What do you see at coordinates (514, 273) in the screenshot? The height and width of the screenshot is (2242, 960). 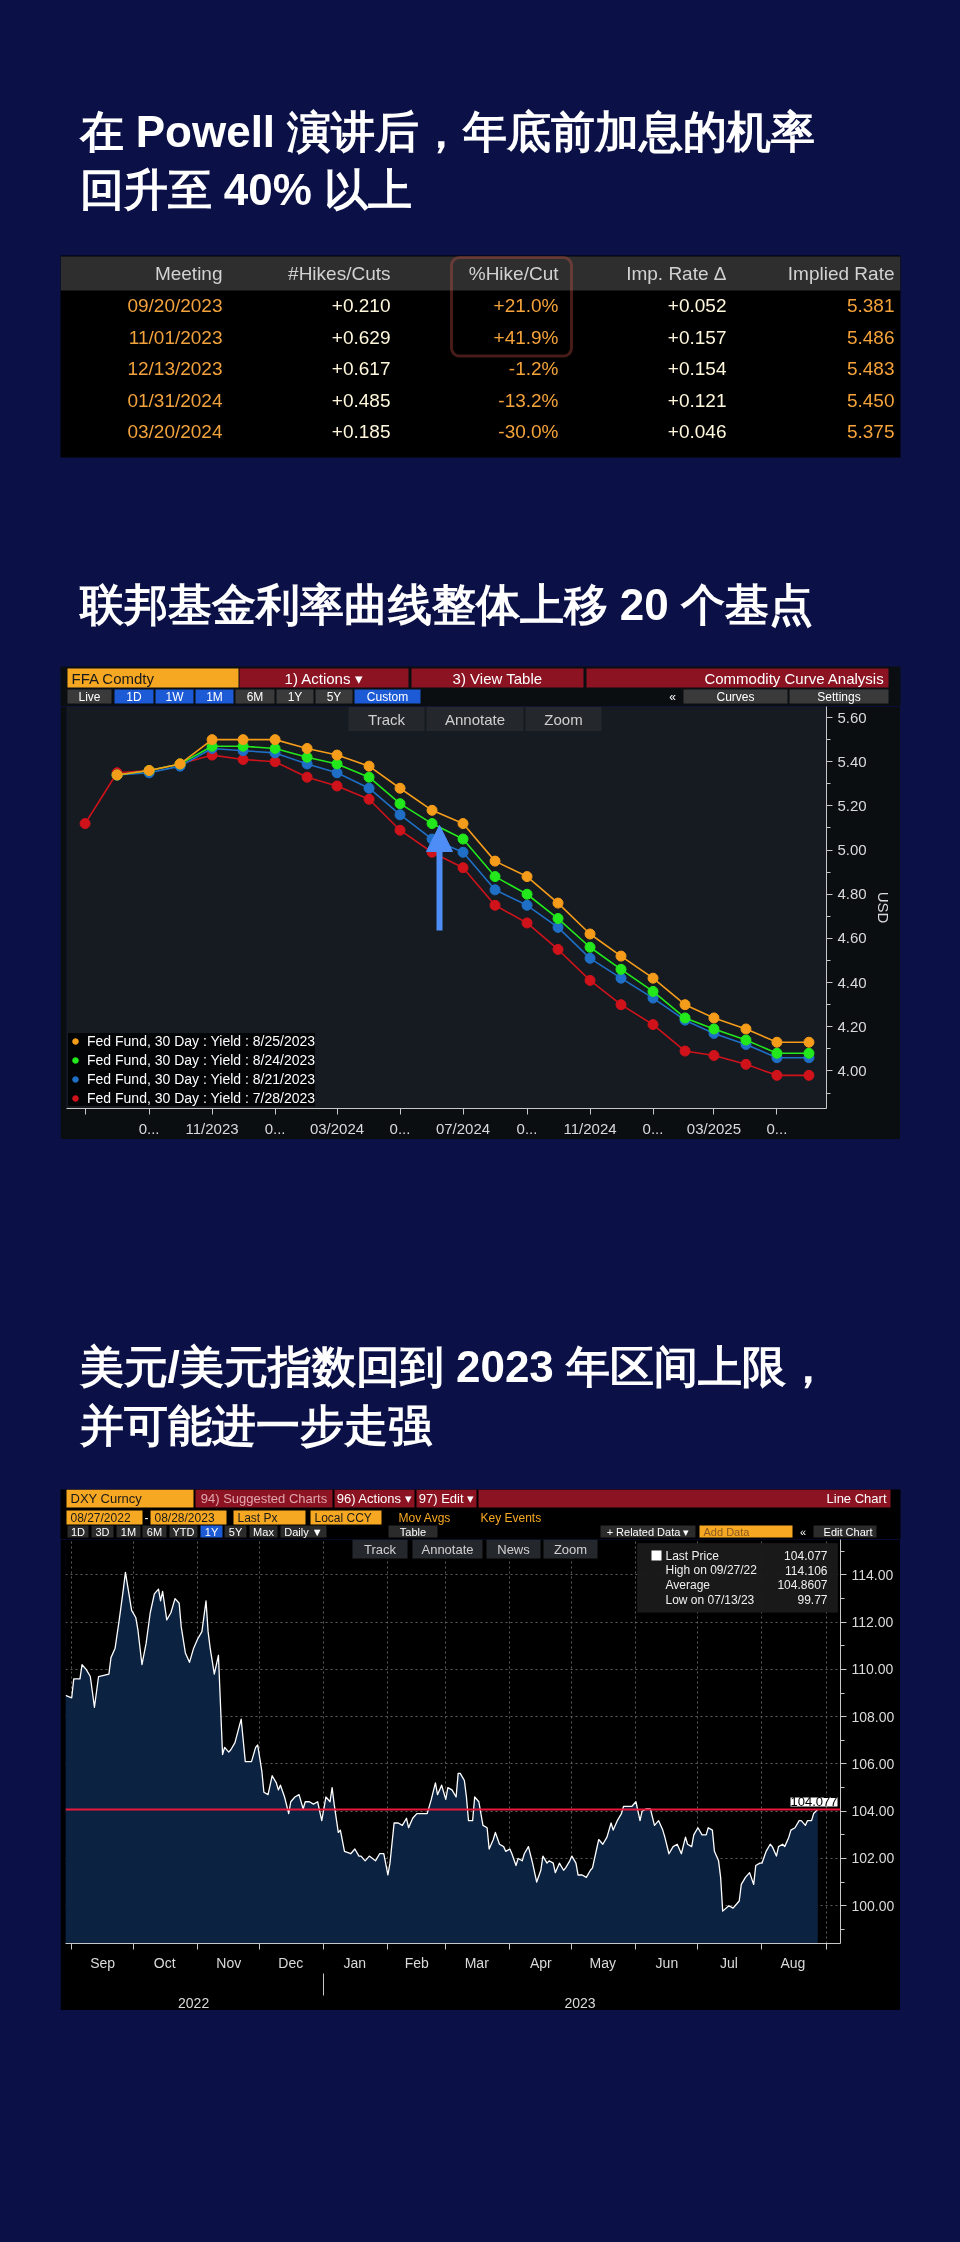 I see `text: %Hike/Cut` at bounding box center [514, 273].